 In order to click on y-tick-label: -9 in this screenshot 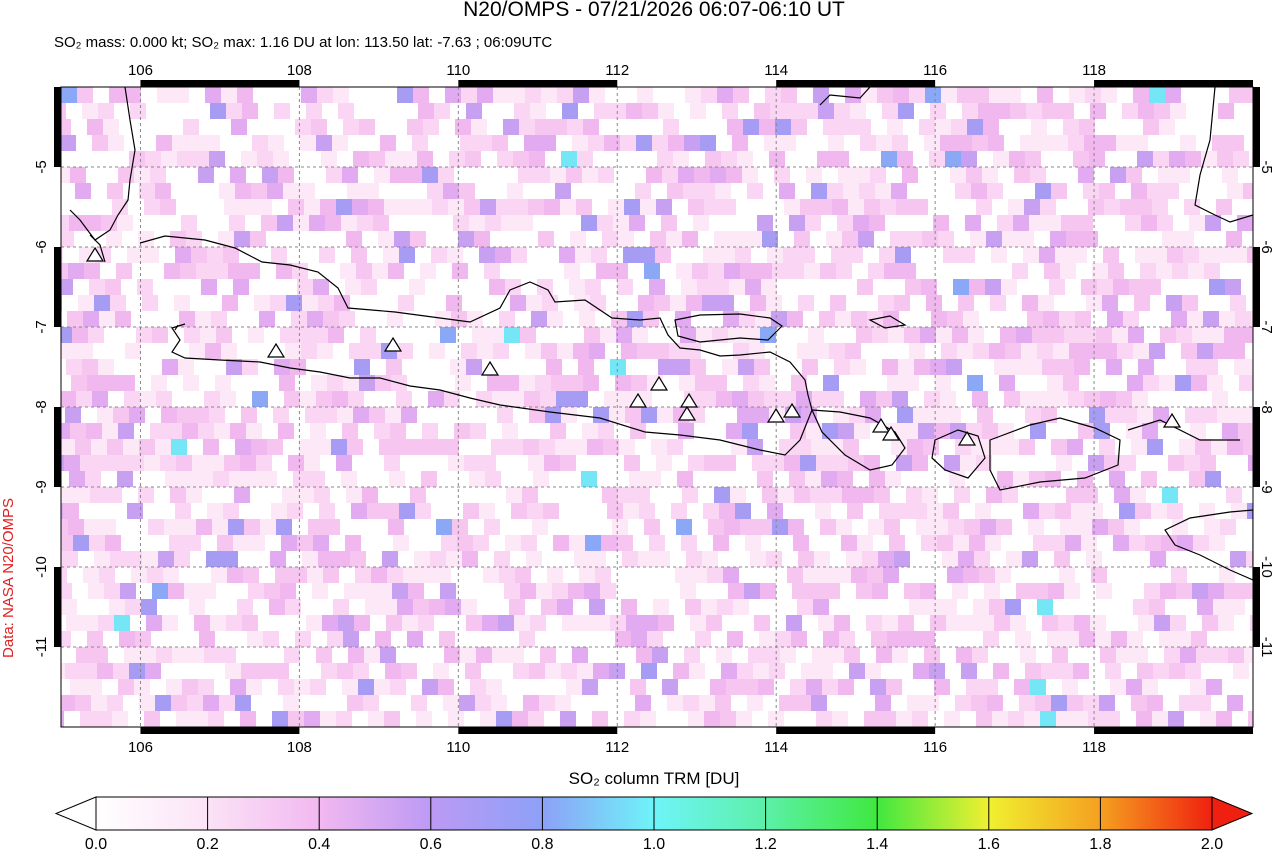, I will do `click(41, 486)`.